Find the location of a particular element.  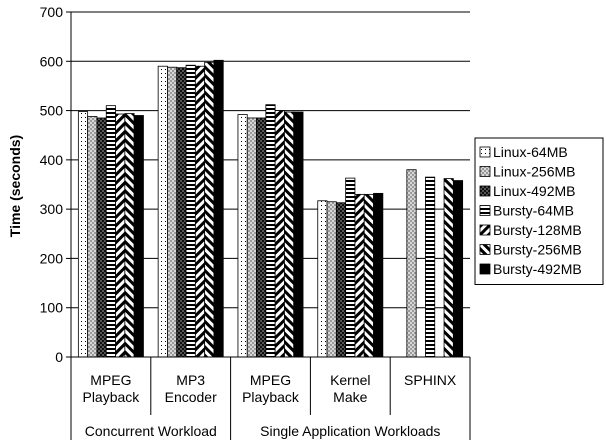

legend-label: Bursty-256MB is located at coordinates (537, 250).